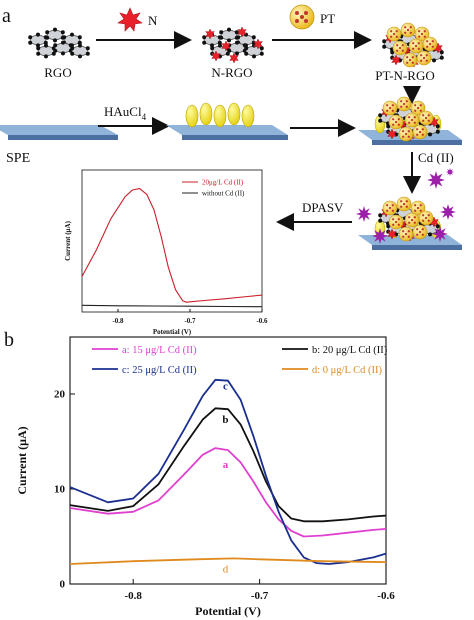 This screenshot has height=620, width=474. What do you see at coordinates (228, 561) in the screenshot?
I see `series-line-d` at bounding box center [228, 561].